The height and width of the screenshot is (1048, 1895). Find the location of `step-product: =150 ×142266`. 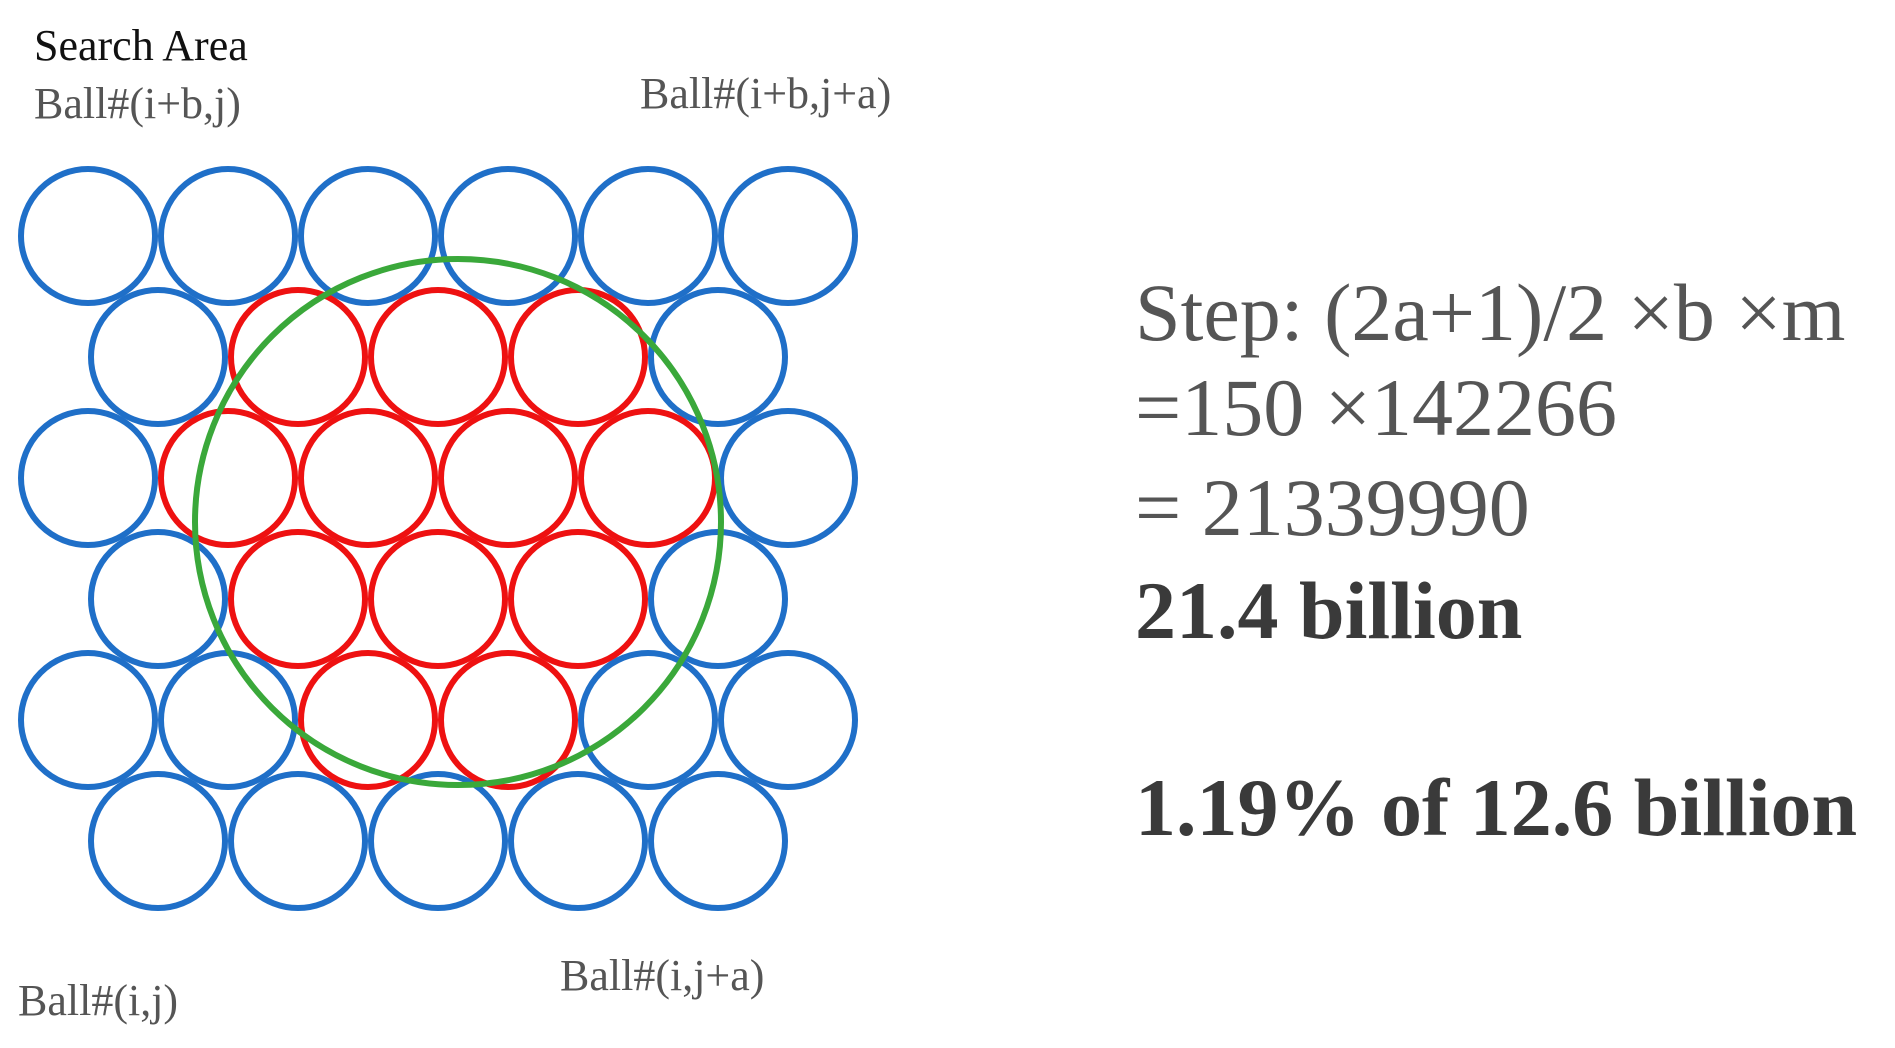

step-product: =150 ×142266 is located at coordinates (1376, 407).